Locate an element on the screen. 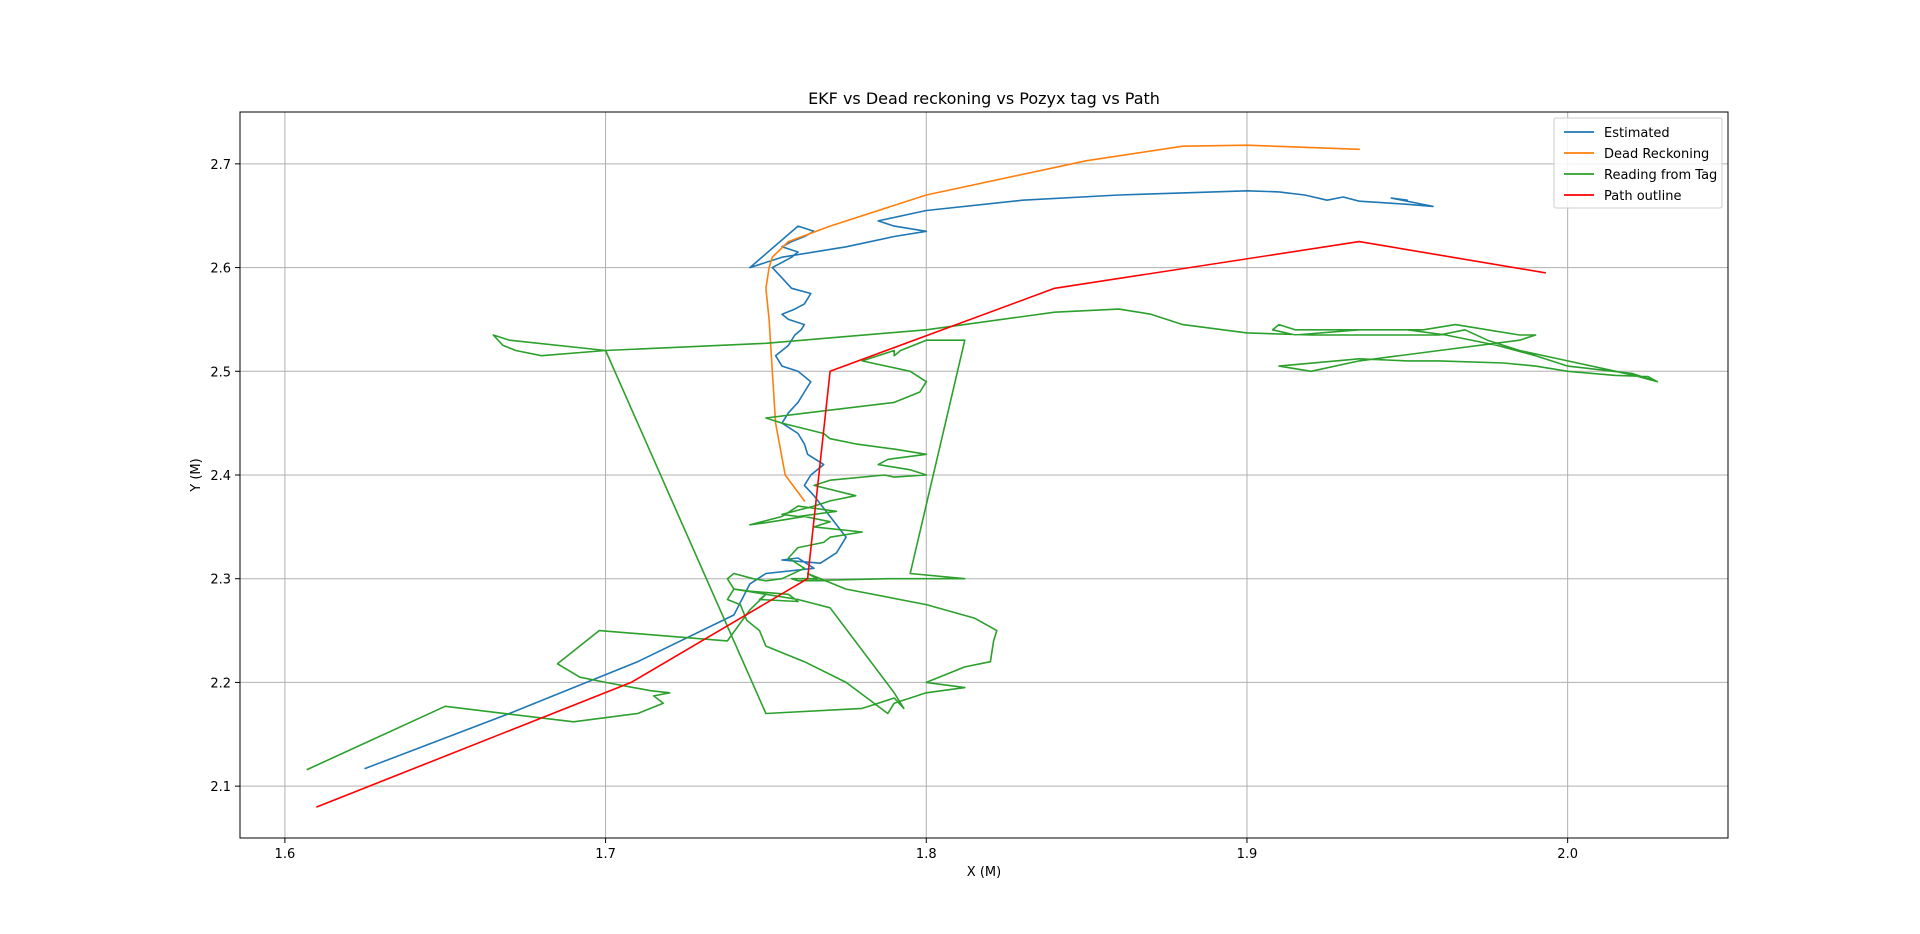 This screenshot has height=934, width=1920. x-tick-label: 1.7 is located at coordinates (605, 854).